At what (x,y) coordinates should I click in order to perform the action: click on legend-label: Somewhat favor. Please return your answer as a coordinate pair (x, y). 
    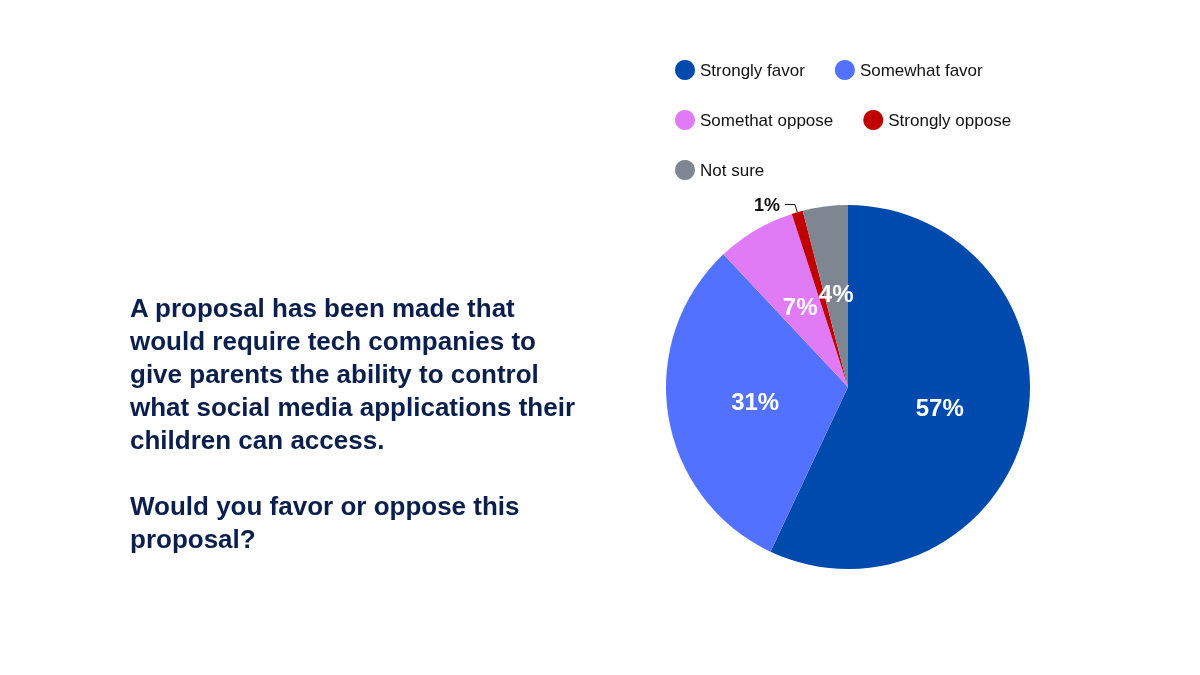
    Looking at the image, I should click on (921, 70).